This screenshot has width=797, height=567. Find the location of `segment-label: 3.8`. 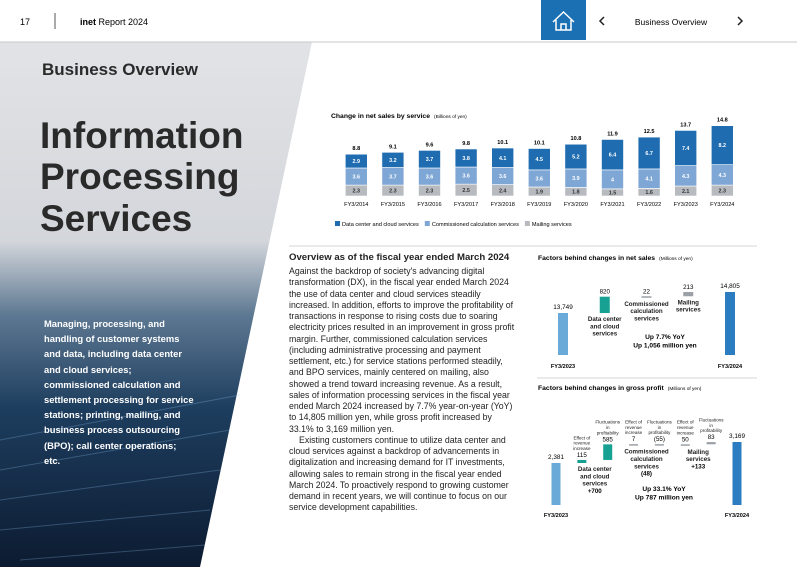

segment-label: 3.8 is located at coordinates (466, 159).